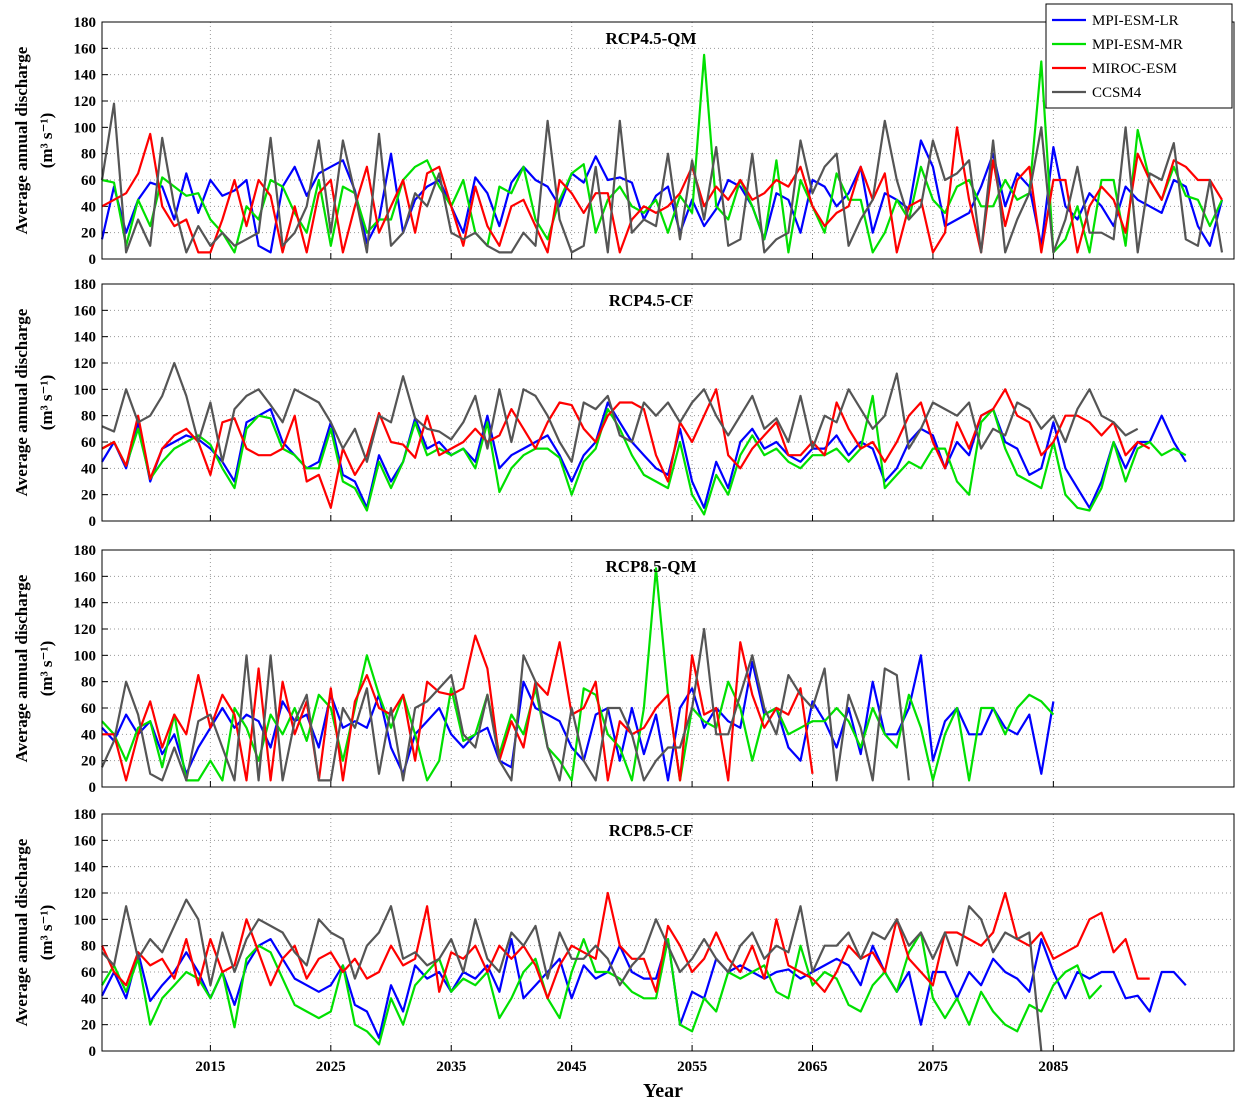 The image size is (1238, 1099). Describe the element at coordinates (1137, 45) in the screenshot. I see `legend-label: MPI-ESM-MR` at that location.